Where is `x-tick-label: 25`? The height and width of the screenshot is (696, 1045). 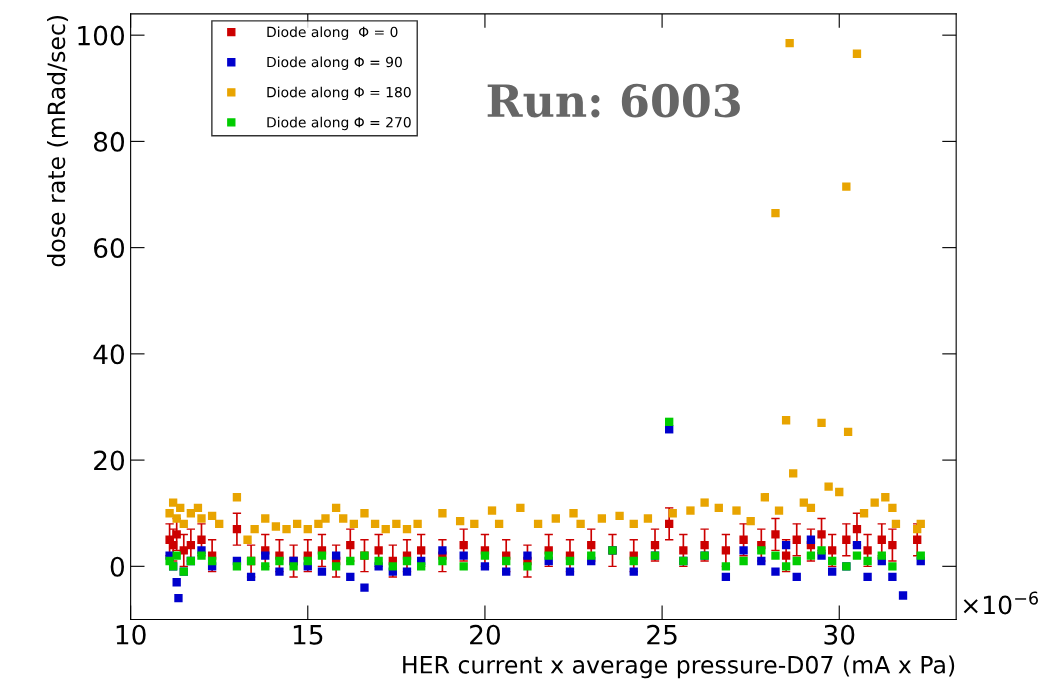 x-tick-label: 25 is located at coordinates (662, 634).